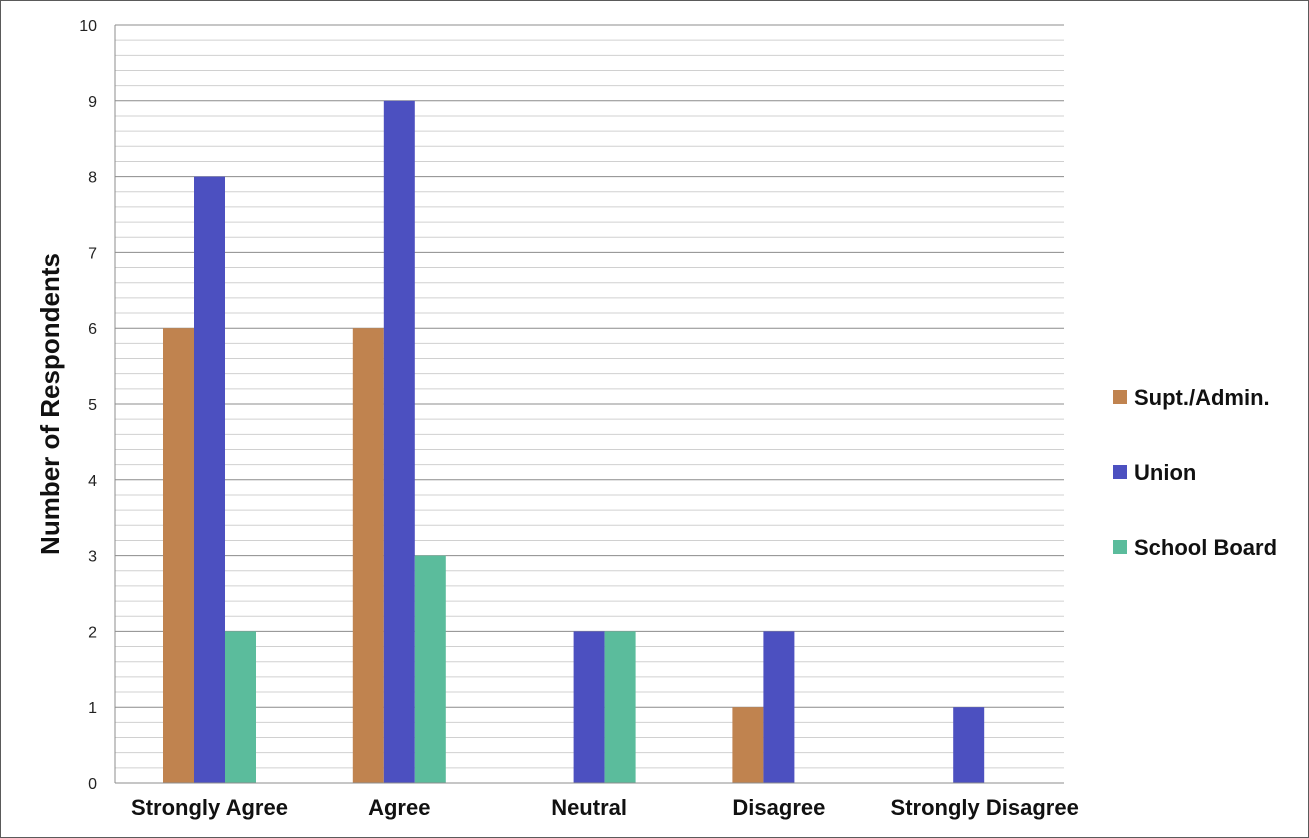 The image size is (1309, 838). Describe the element at coordinates (778, 807) in the screenshot. I see `x-category-label: Disagree` at that location.